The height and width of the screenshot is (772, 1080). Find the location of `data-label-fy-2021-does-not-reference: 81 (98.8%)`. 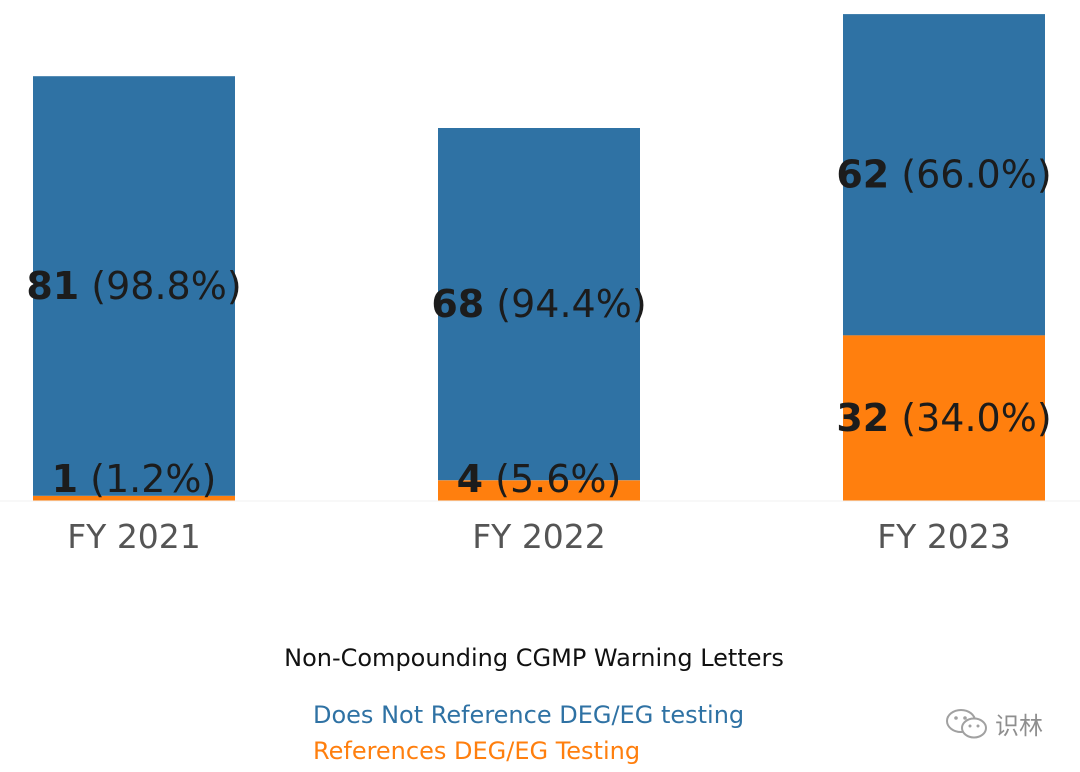

data-label-fy-2021-does-not-reference: 81 (98.8%) is located at coordinates (133, 286).